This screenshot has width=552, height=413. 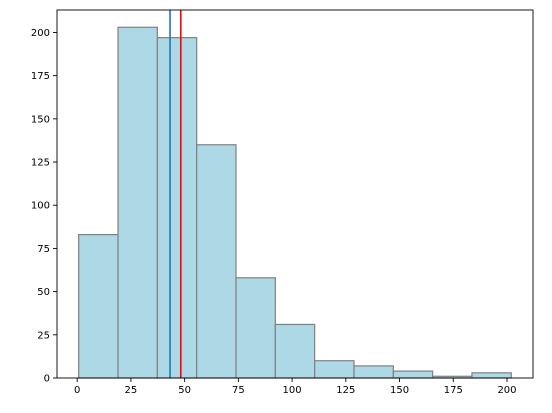 What do you see at coordinates (43, 335) in the screenshot?
I see `y-tick-label: 25` at bounding box center [43, 335].